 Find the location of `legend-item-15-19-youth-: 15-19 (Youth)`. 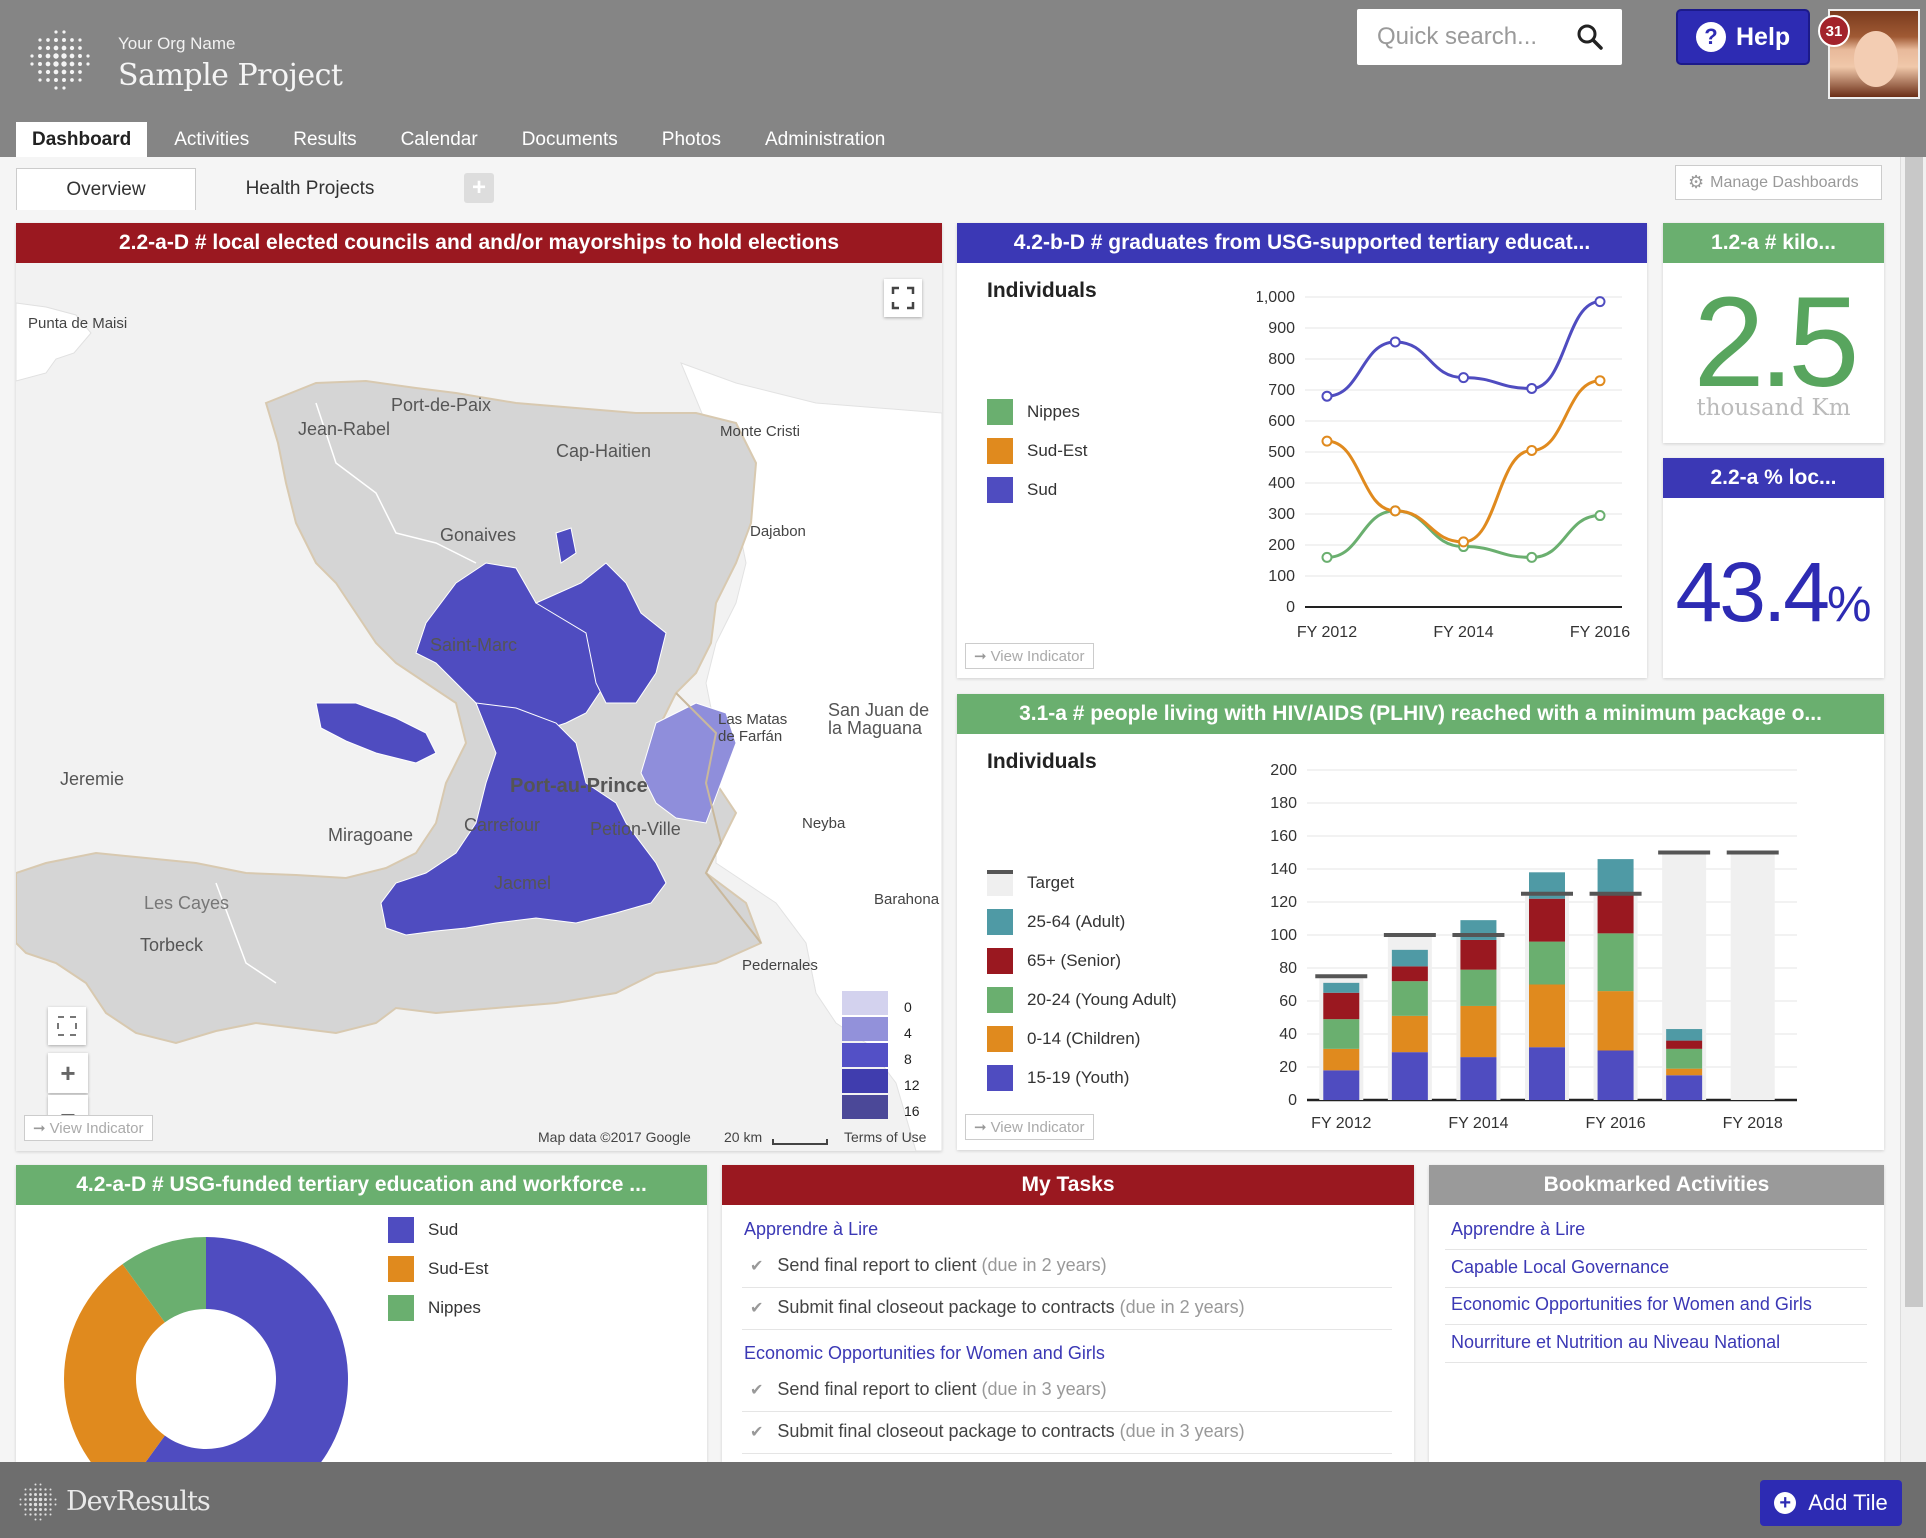

legend-item-15-19-youth-: 15-19 (Youth) is located at coordinates (1058, 1078).